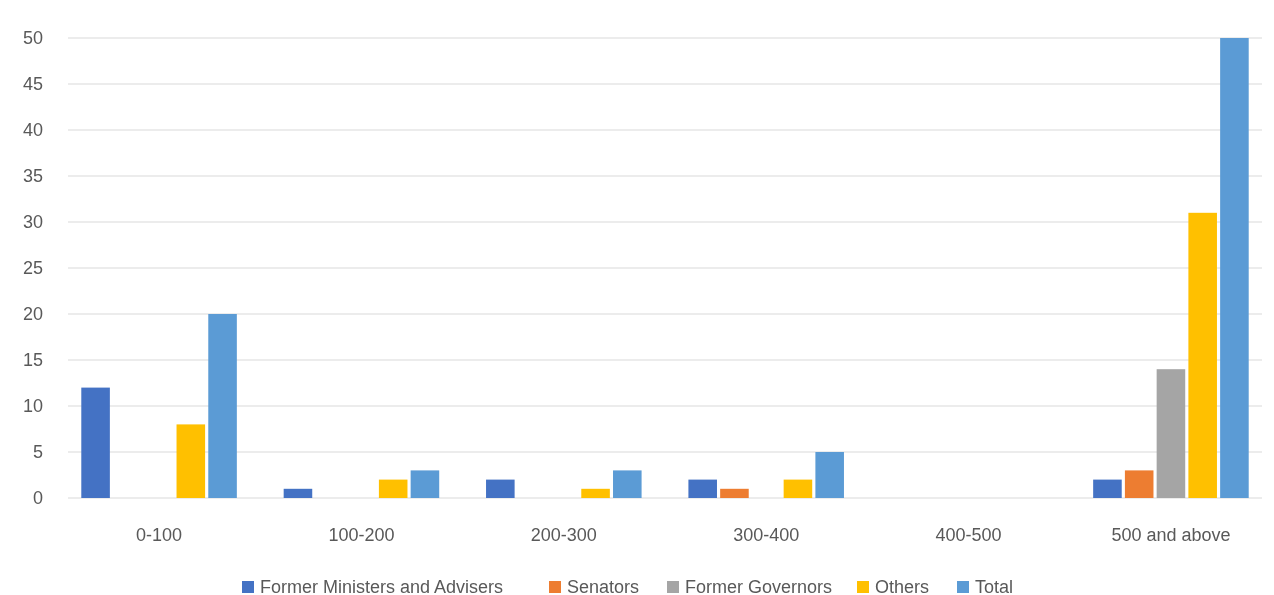  I want to click on legend-label: Senators, so click(603, 586).